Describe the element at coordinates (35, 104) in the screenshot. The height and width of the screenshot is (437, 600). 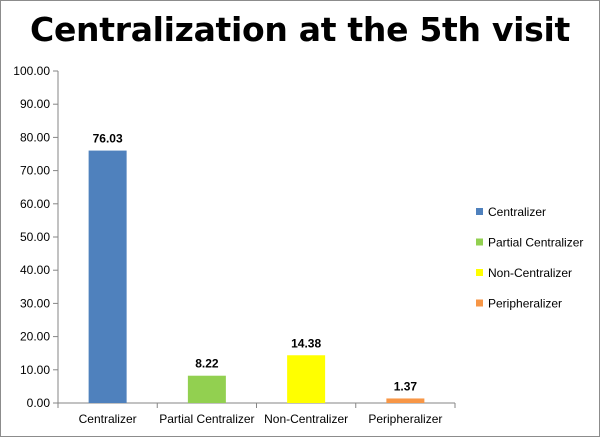
I see `y-tick-label: 90.00` at that location.